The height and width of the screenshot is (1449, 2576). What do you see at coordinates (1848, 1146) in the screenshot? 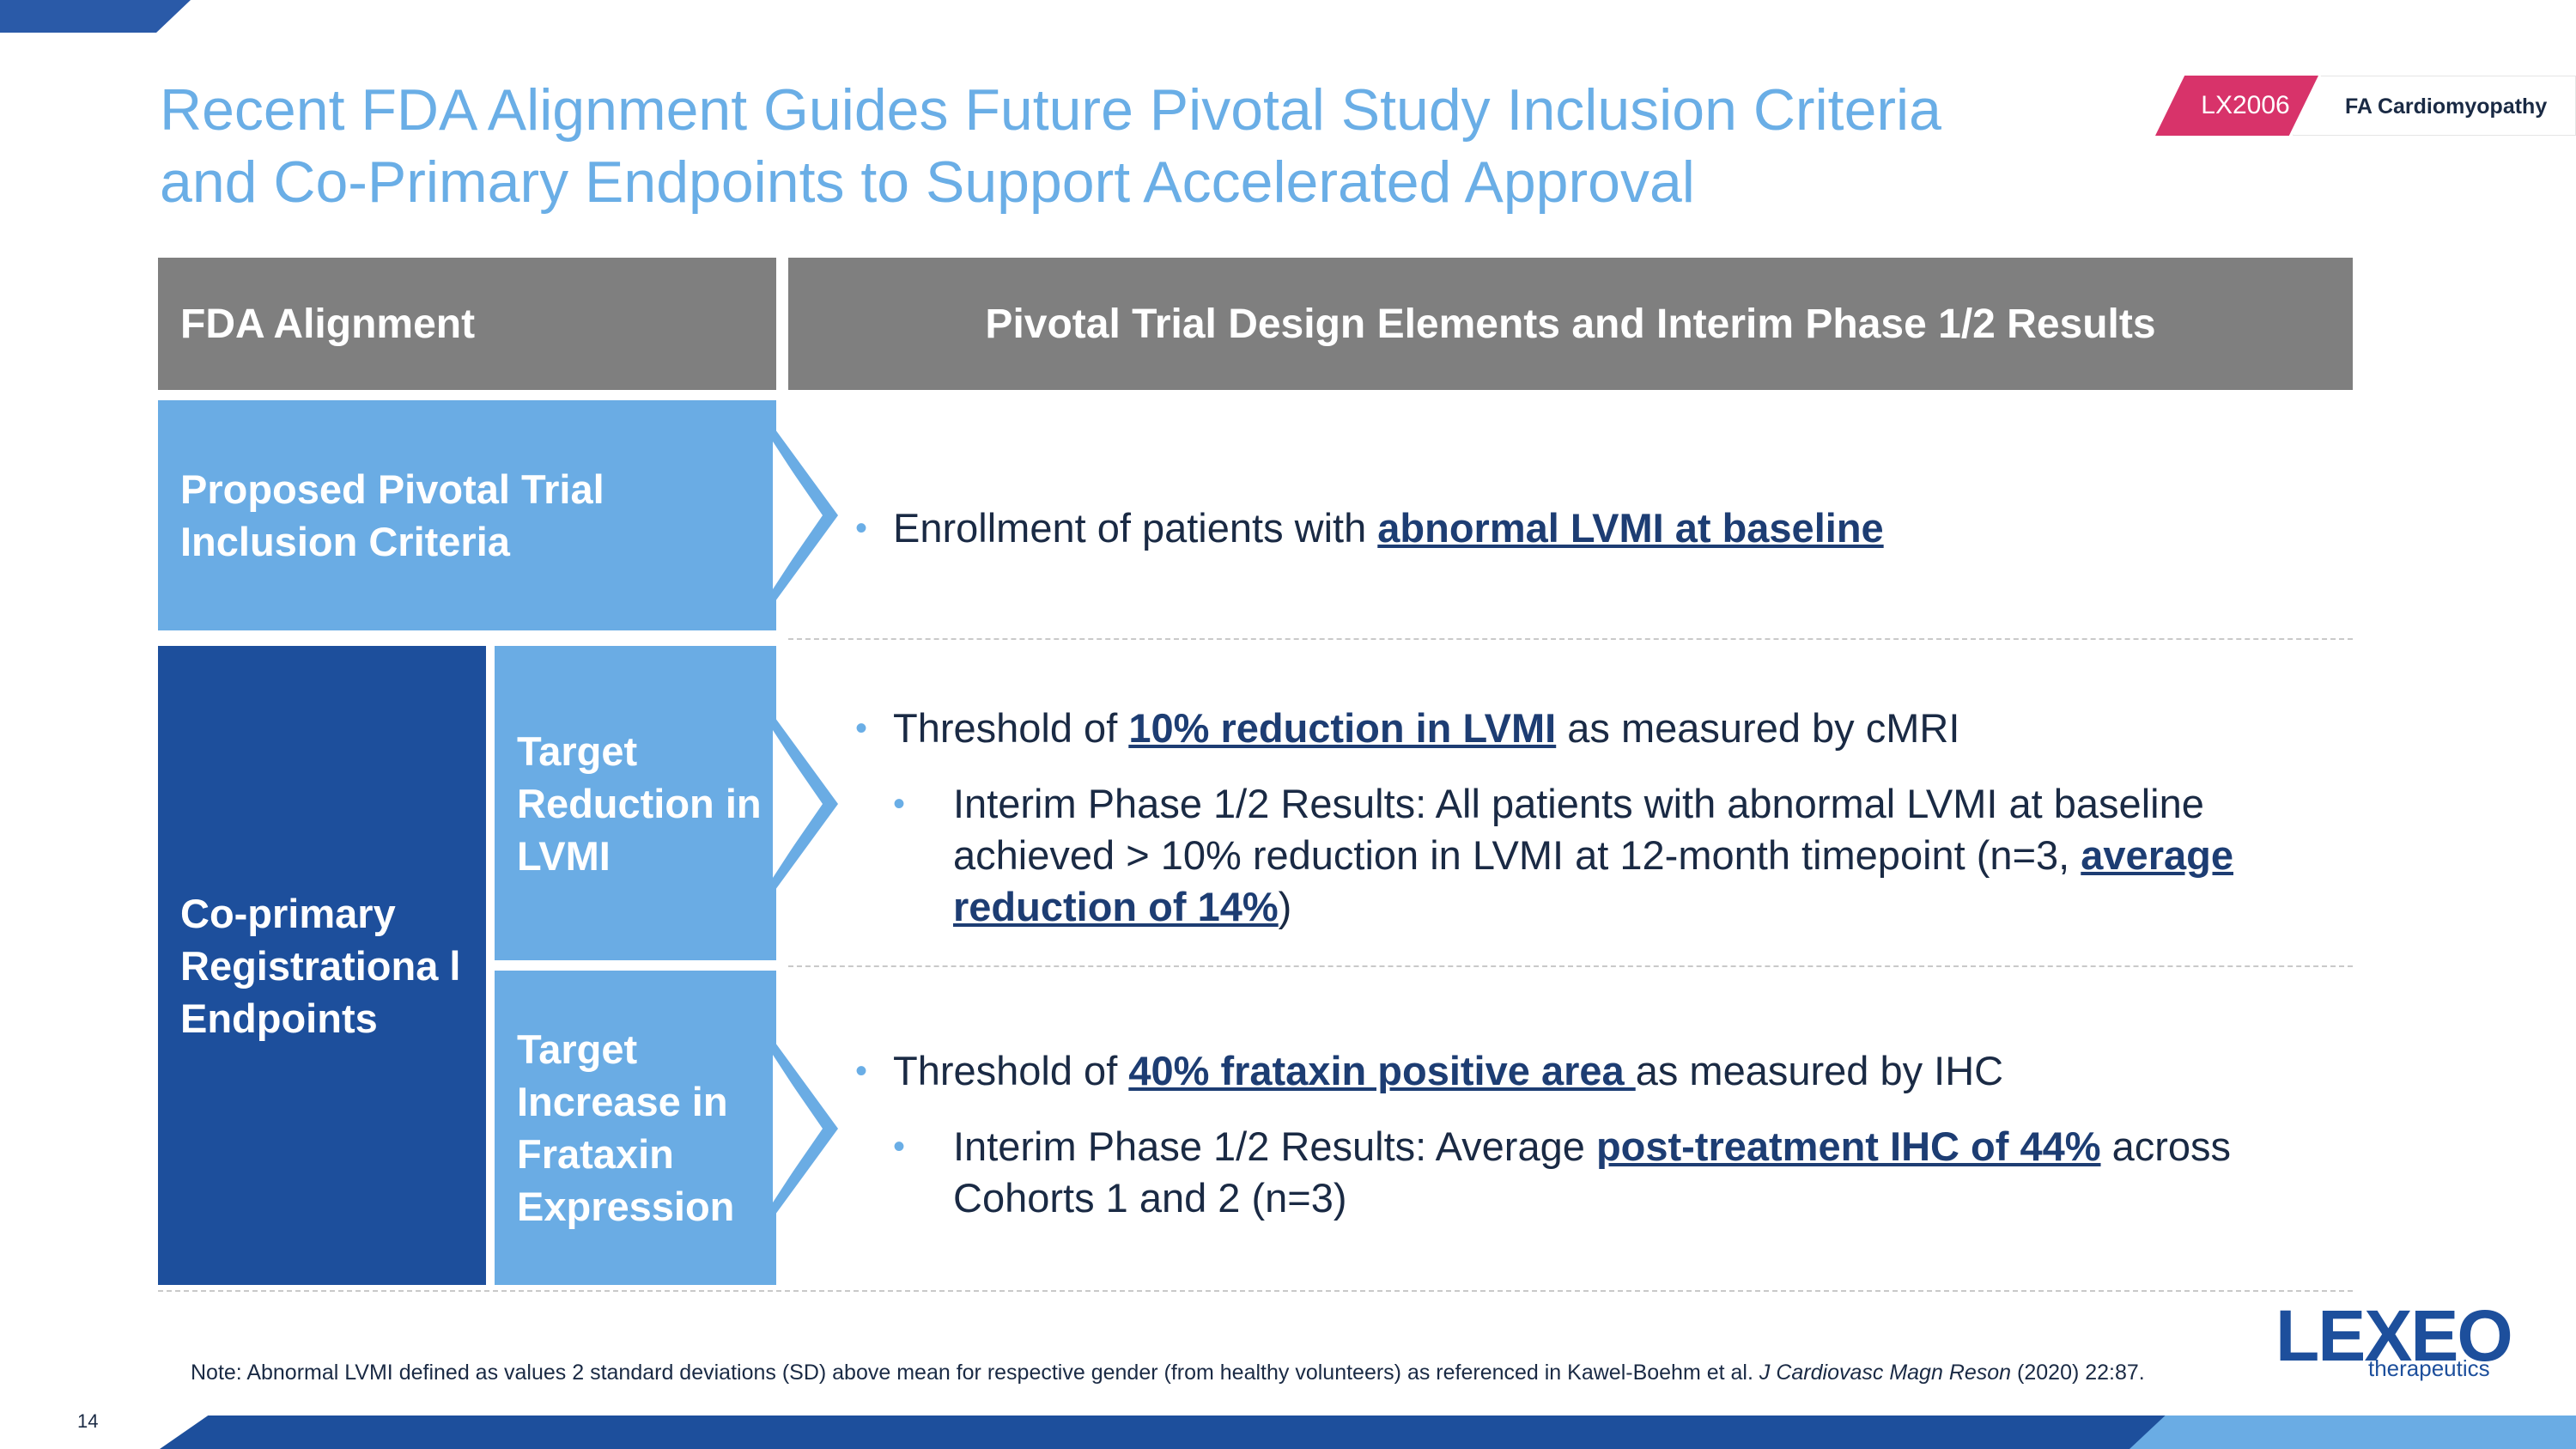
I see `highlight-text: post-treatment IHC of 44%` at bounding box center [1848, 1146].